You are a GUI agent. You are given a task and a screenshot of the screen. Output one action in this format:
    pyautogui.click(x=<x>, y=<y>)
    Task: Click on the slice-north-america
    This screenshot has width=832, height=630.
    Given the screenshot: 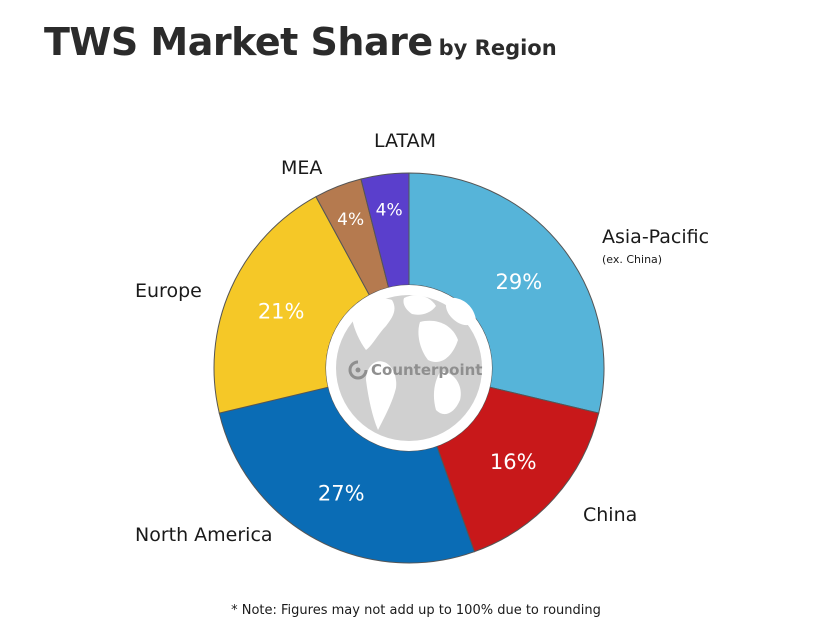 What is the action you would take?
    pyautogui.click(x=347, y=475)
    